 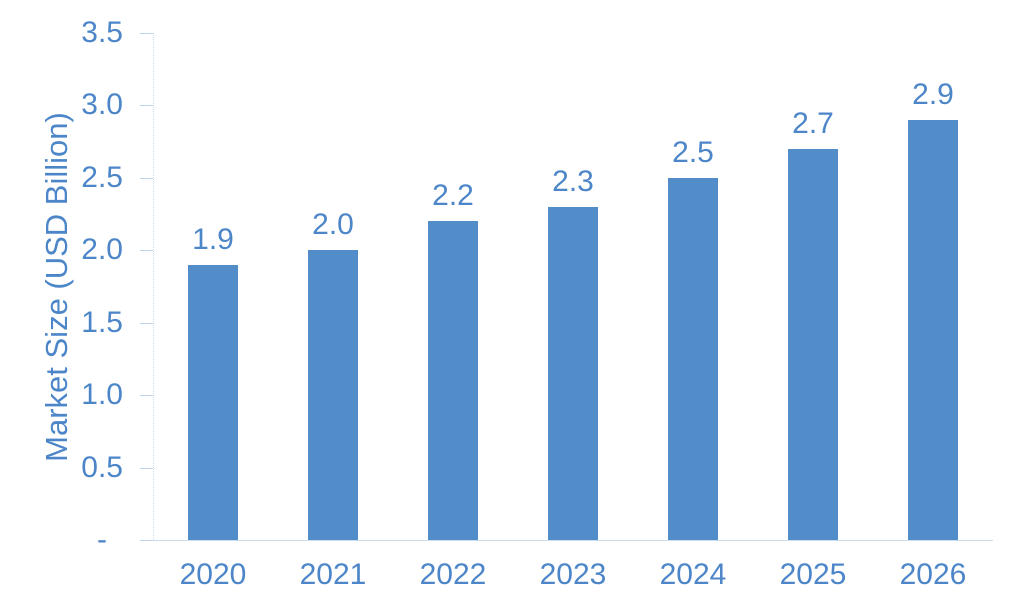 What do you see at coordinates (573, 181) in the screenshot?
I see `bar-value-label: 2.3` at bounding box center [573, 181].